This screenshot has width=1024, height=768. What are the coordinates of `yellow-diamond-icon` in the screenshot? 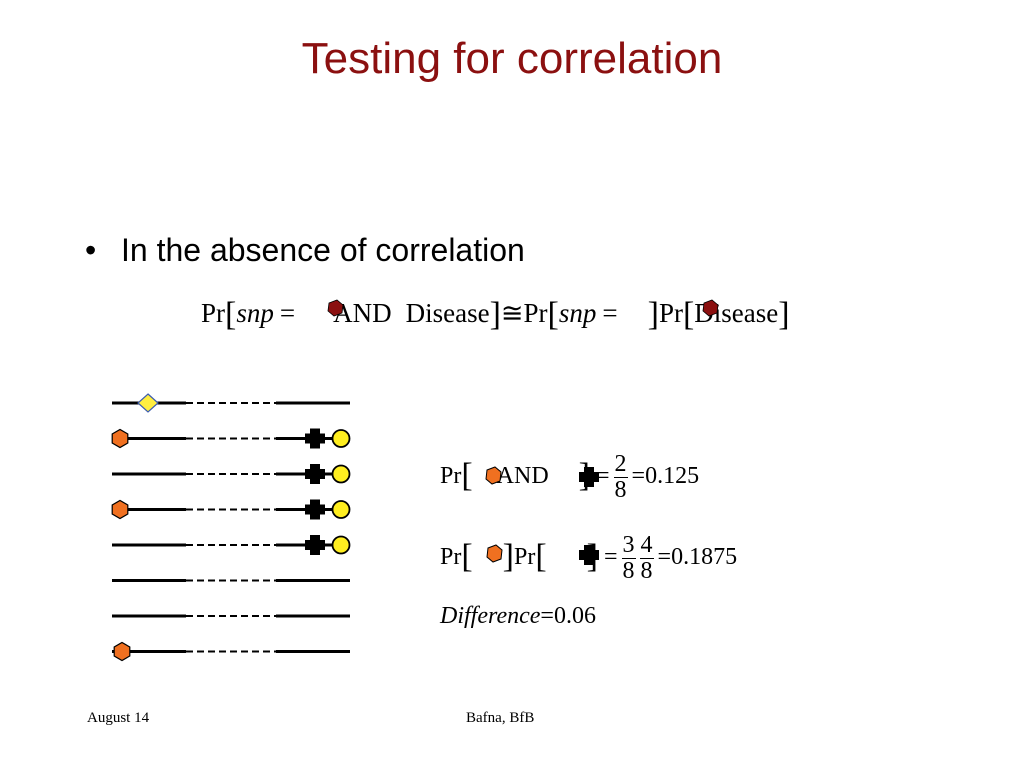 It's located at (148, 403).